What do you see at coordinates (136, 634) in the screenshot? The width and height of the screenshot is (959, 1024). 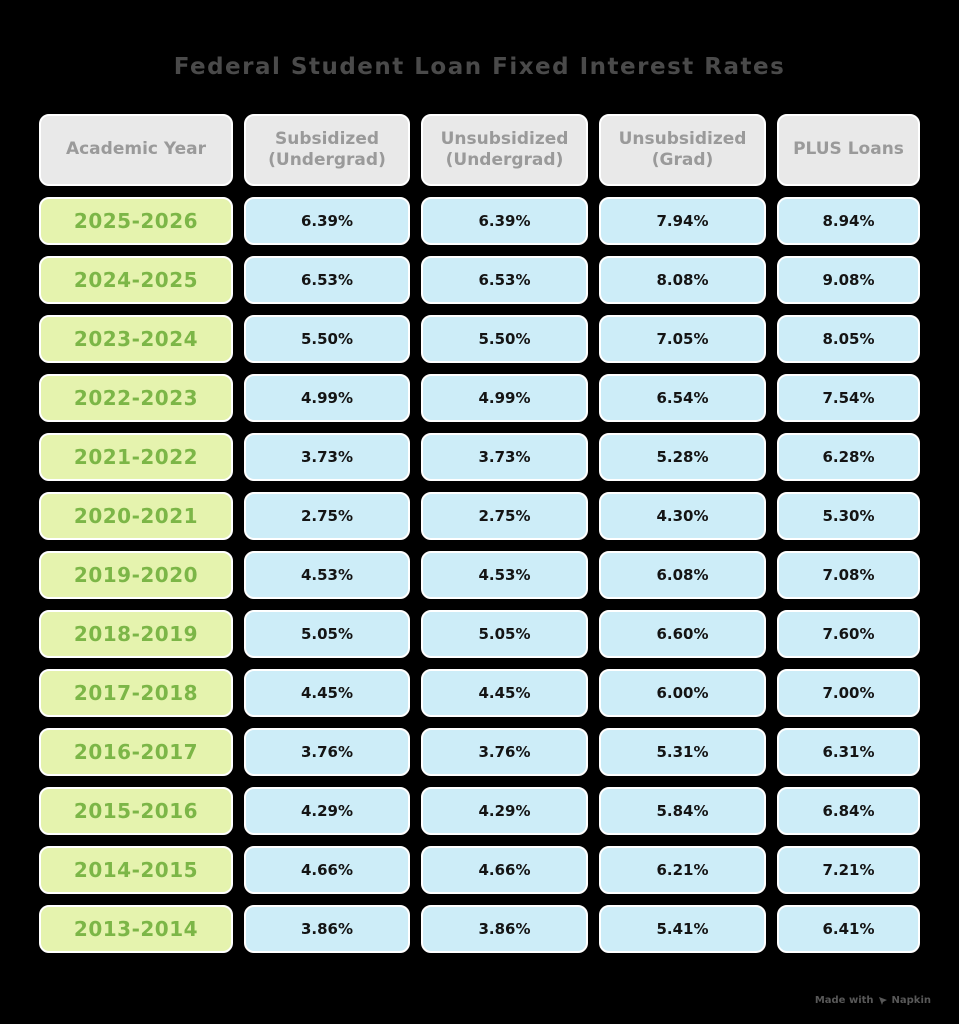 I see `row-year-label: 2018-2019` at bounding box center [136, 634].